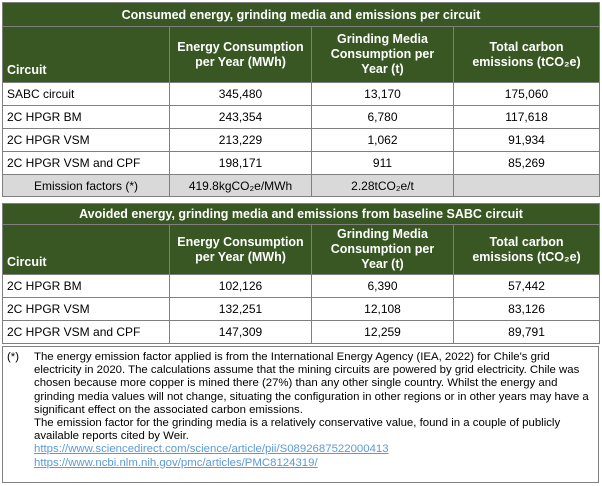  What do you see at coordinates (526, 185) in the screenshot?
I see `carbon-emission-factor` at bounding box center [526, 185].